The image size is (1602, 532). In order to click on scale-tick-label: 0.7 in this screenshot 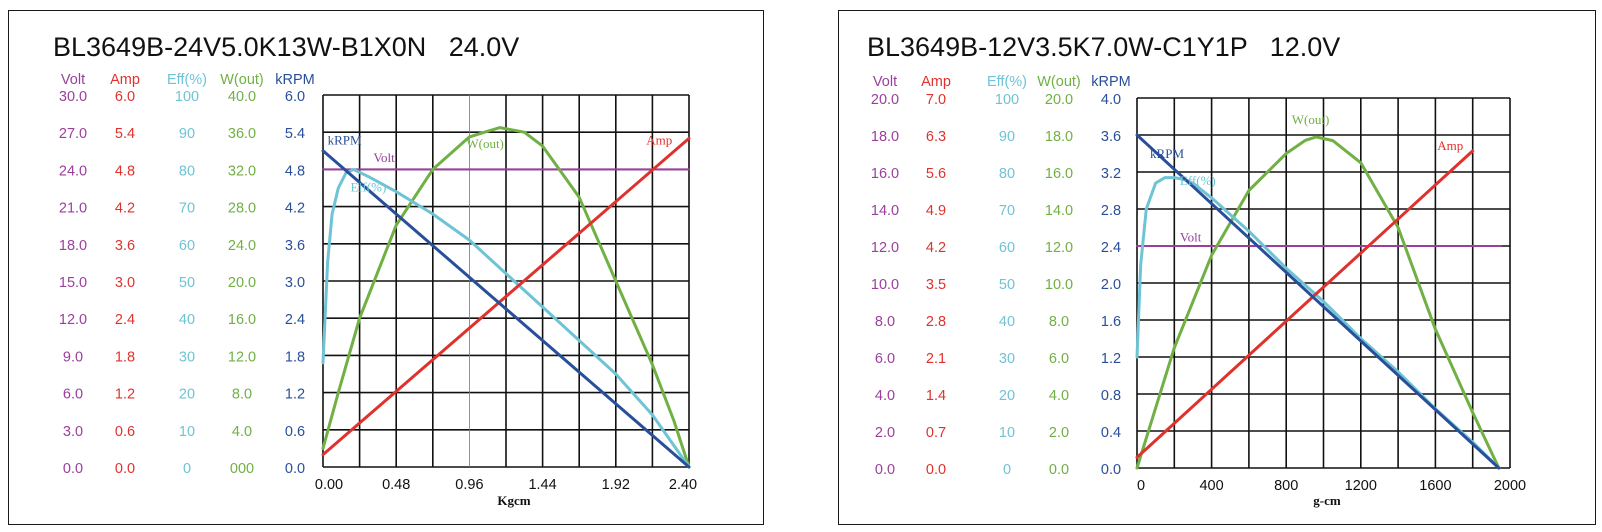, I will do `click(936, 433)`.